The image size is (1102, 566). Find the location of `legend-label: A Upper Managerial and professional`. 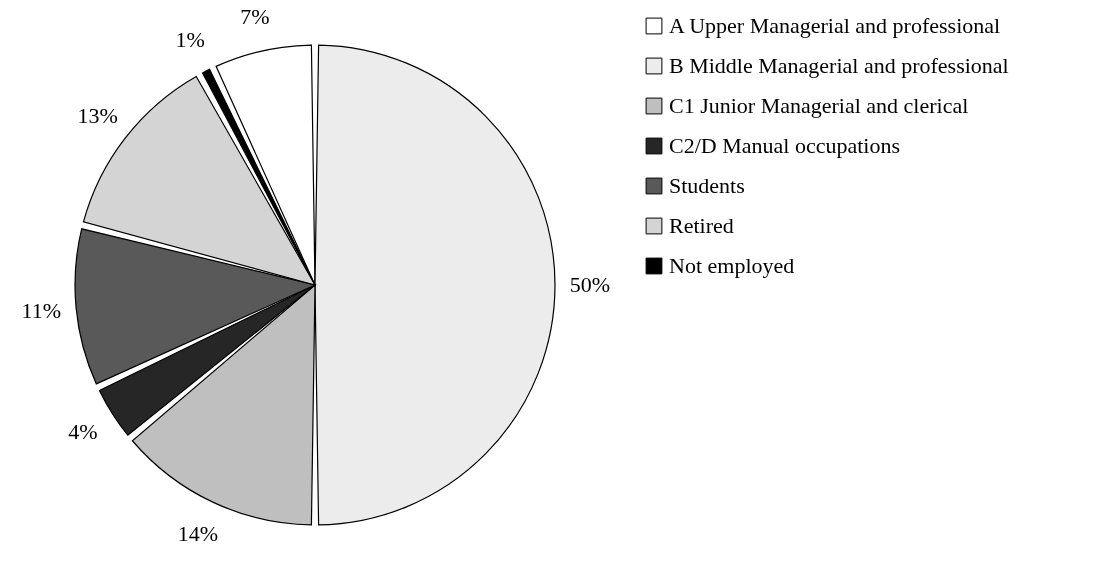

legend-label: A Upper Managerial and professional is located at coordinates (835, 25).